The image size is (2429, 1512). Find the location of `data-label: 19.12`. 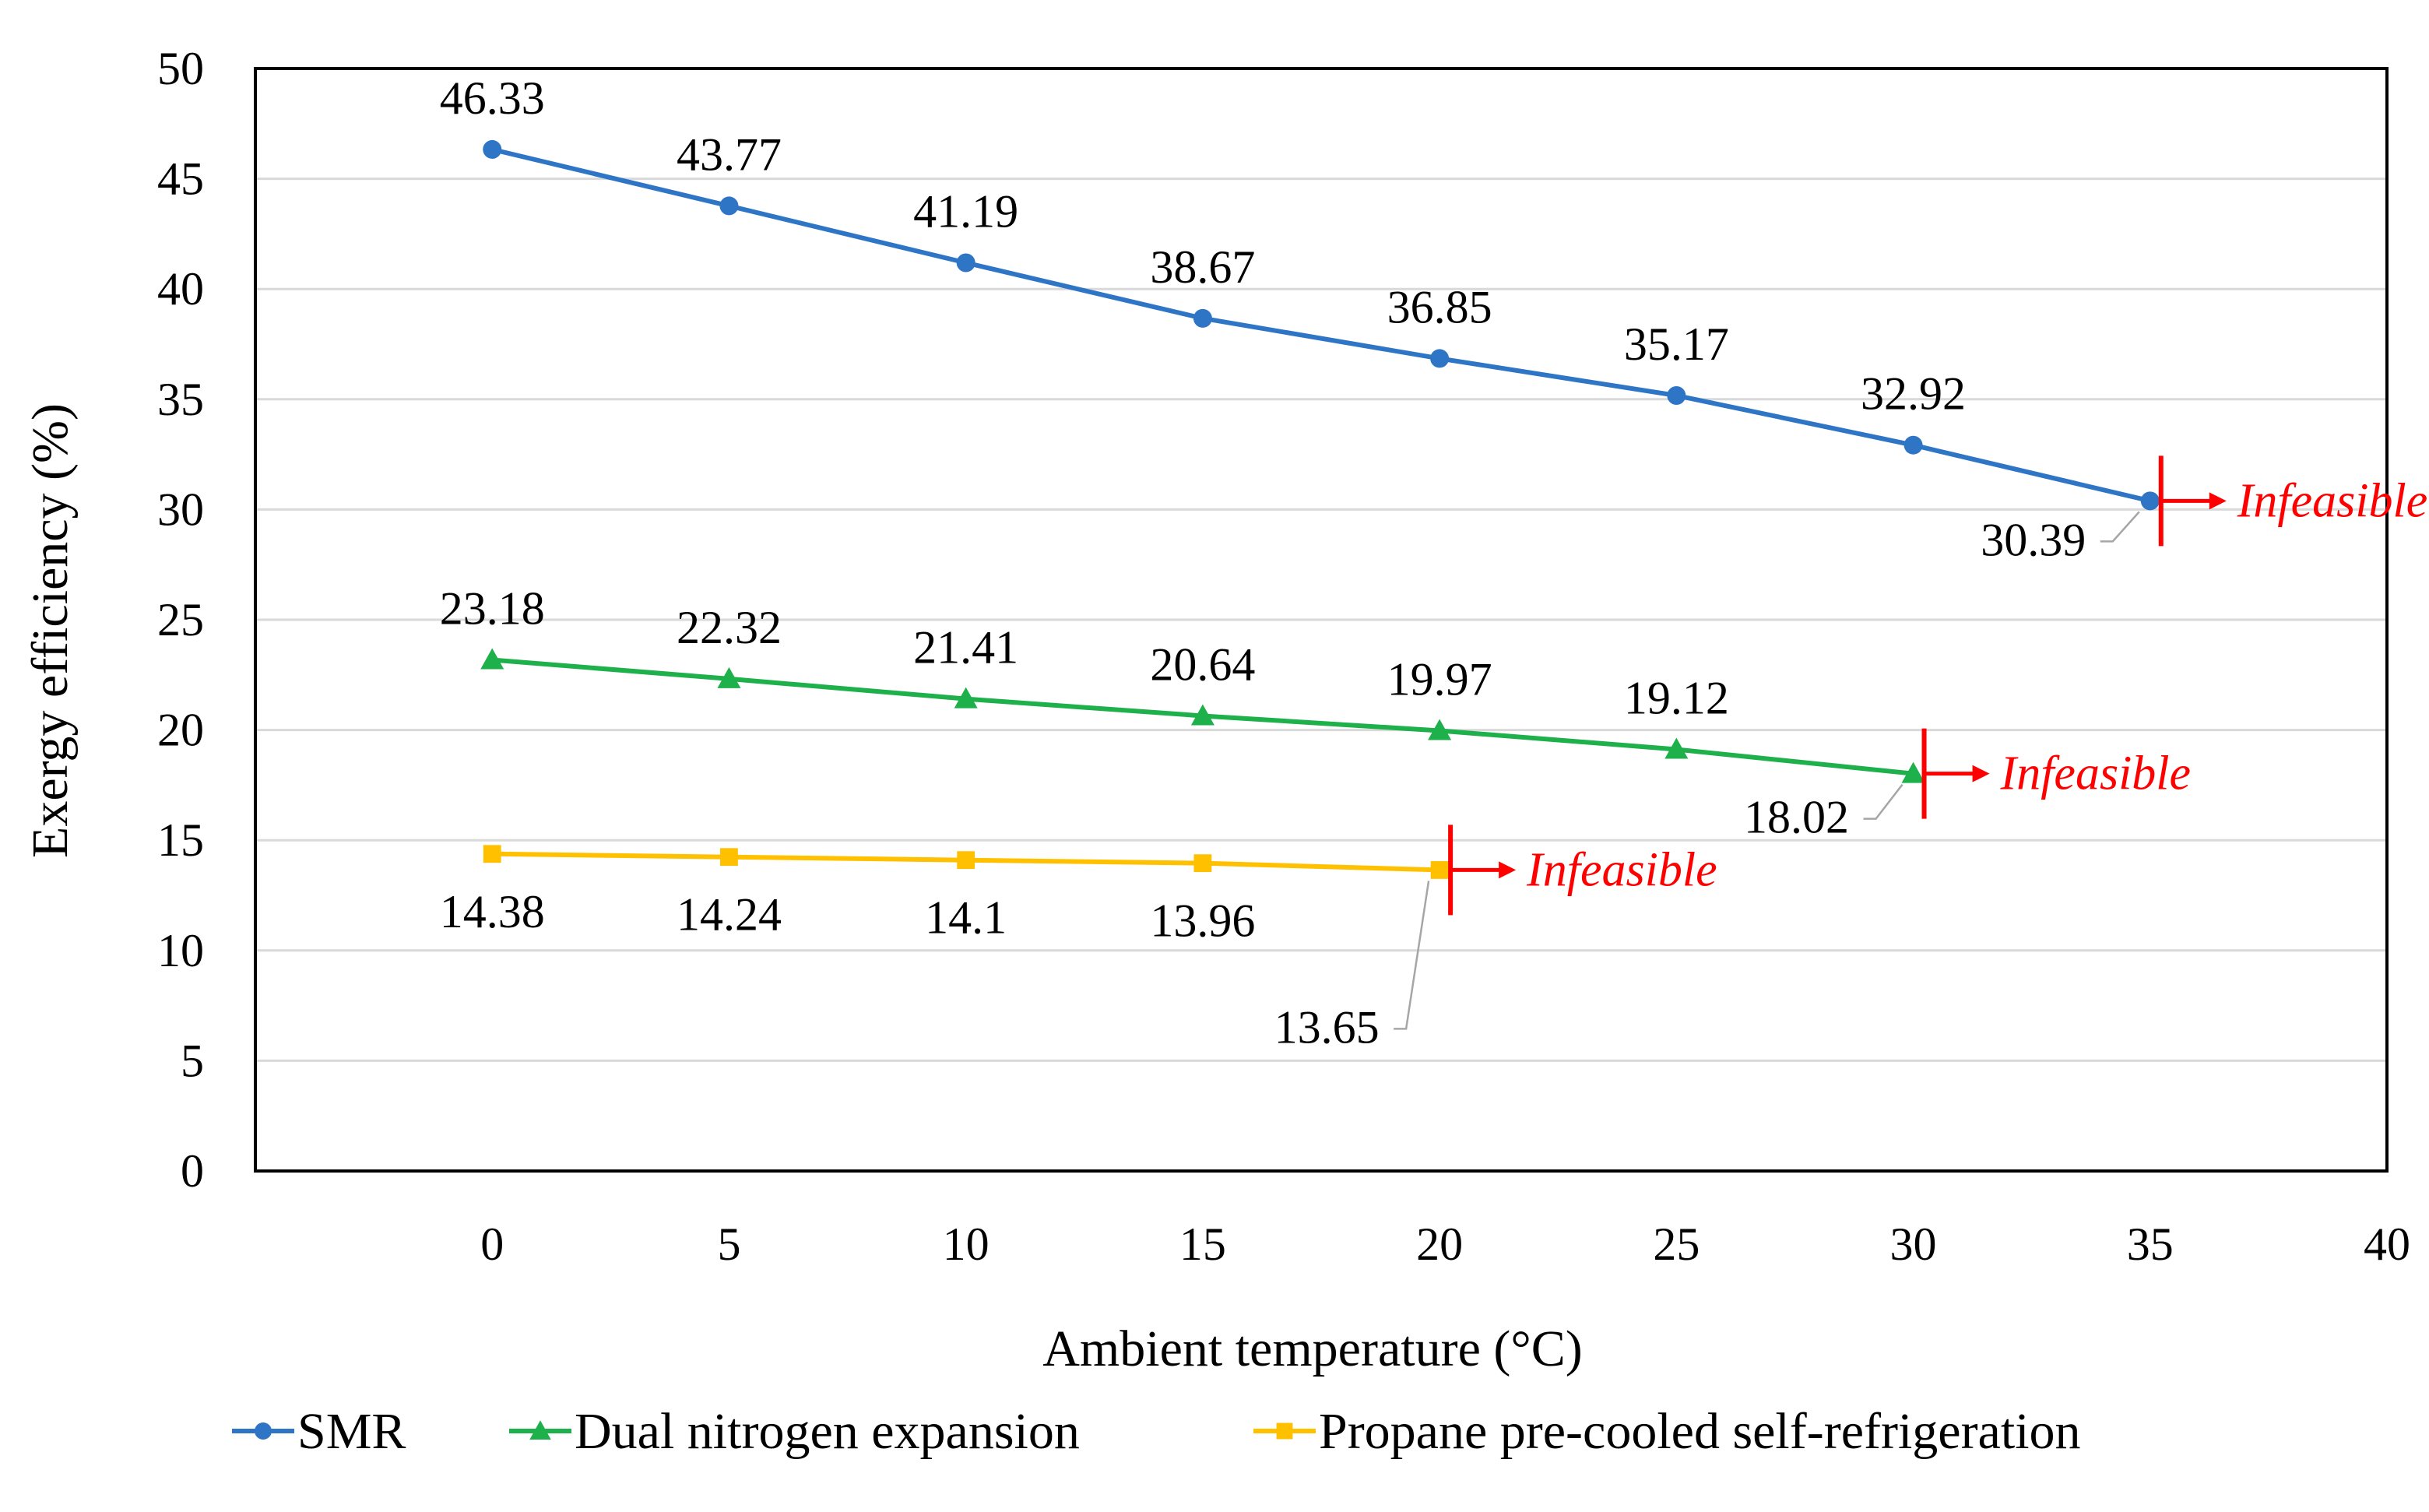

data-label: 19.12 is located at coordinates (1676, 698).